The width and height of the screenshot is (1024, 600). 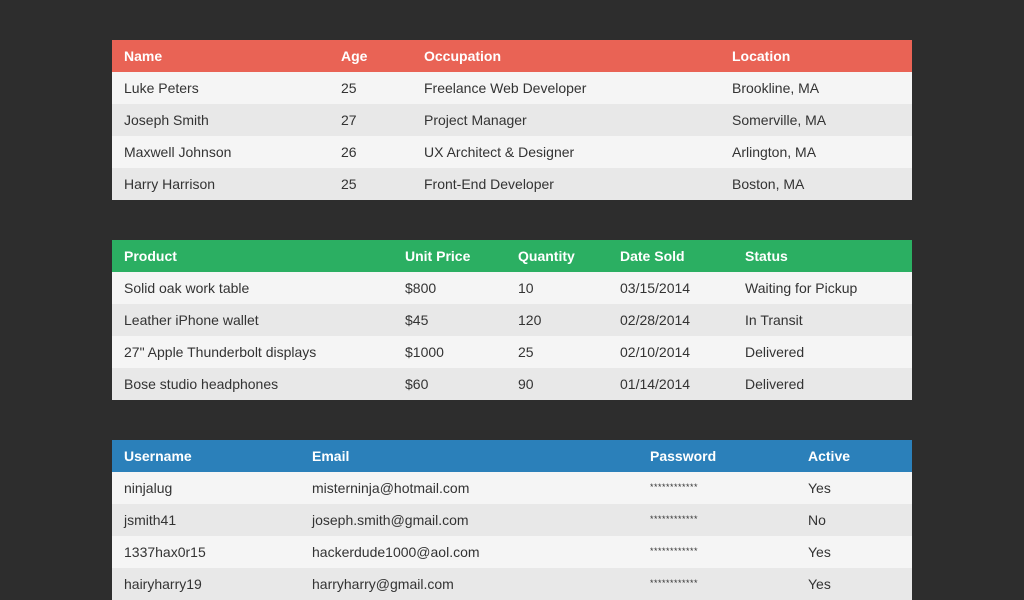 What do you see at coordinates (449, 288) in the screenshot?
I see `cell-unit-price: $800` at bounding box center [449, 288].